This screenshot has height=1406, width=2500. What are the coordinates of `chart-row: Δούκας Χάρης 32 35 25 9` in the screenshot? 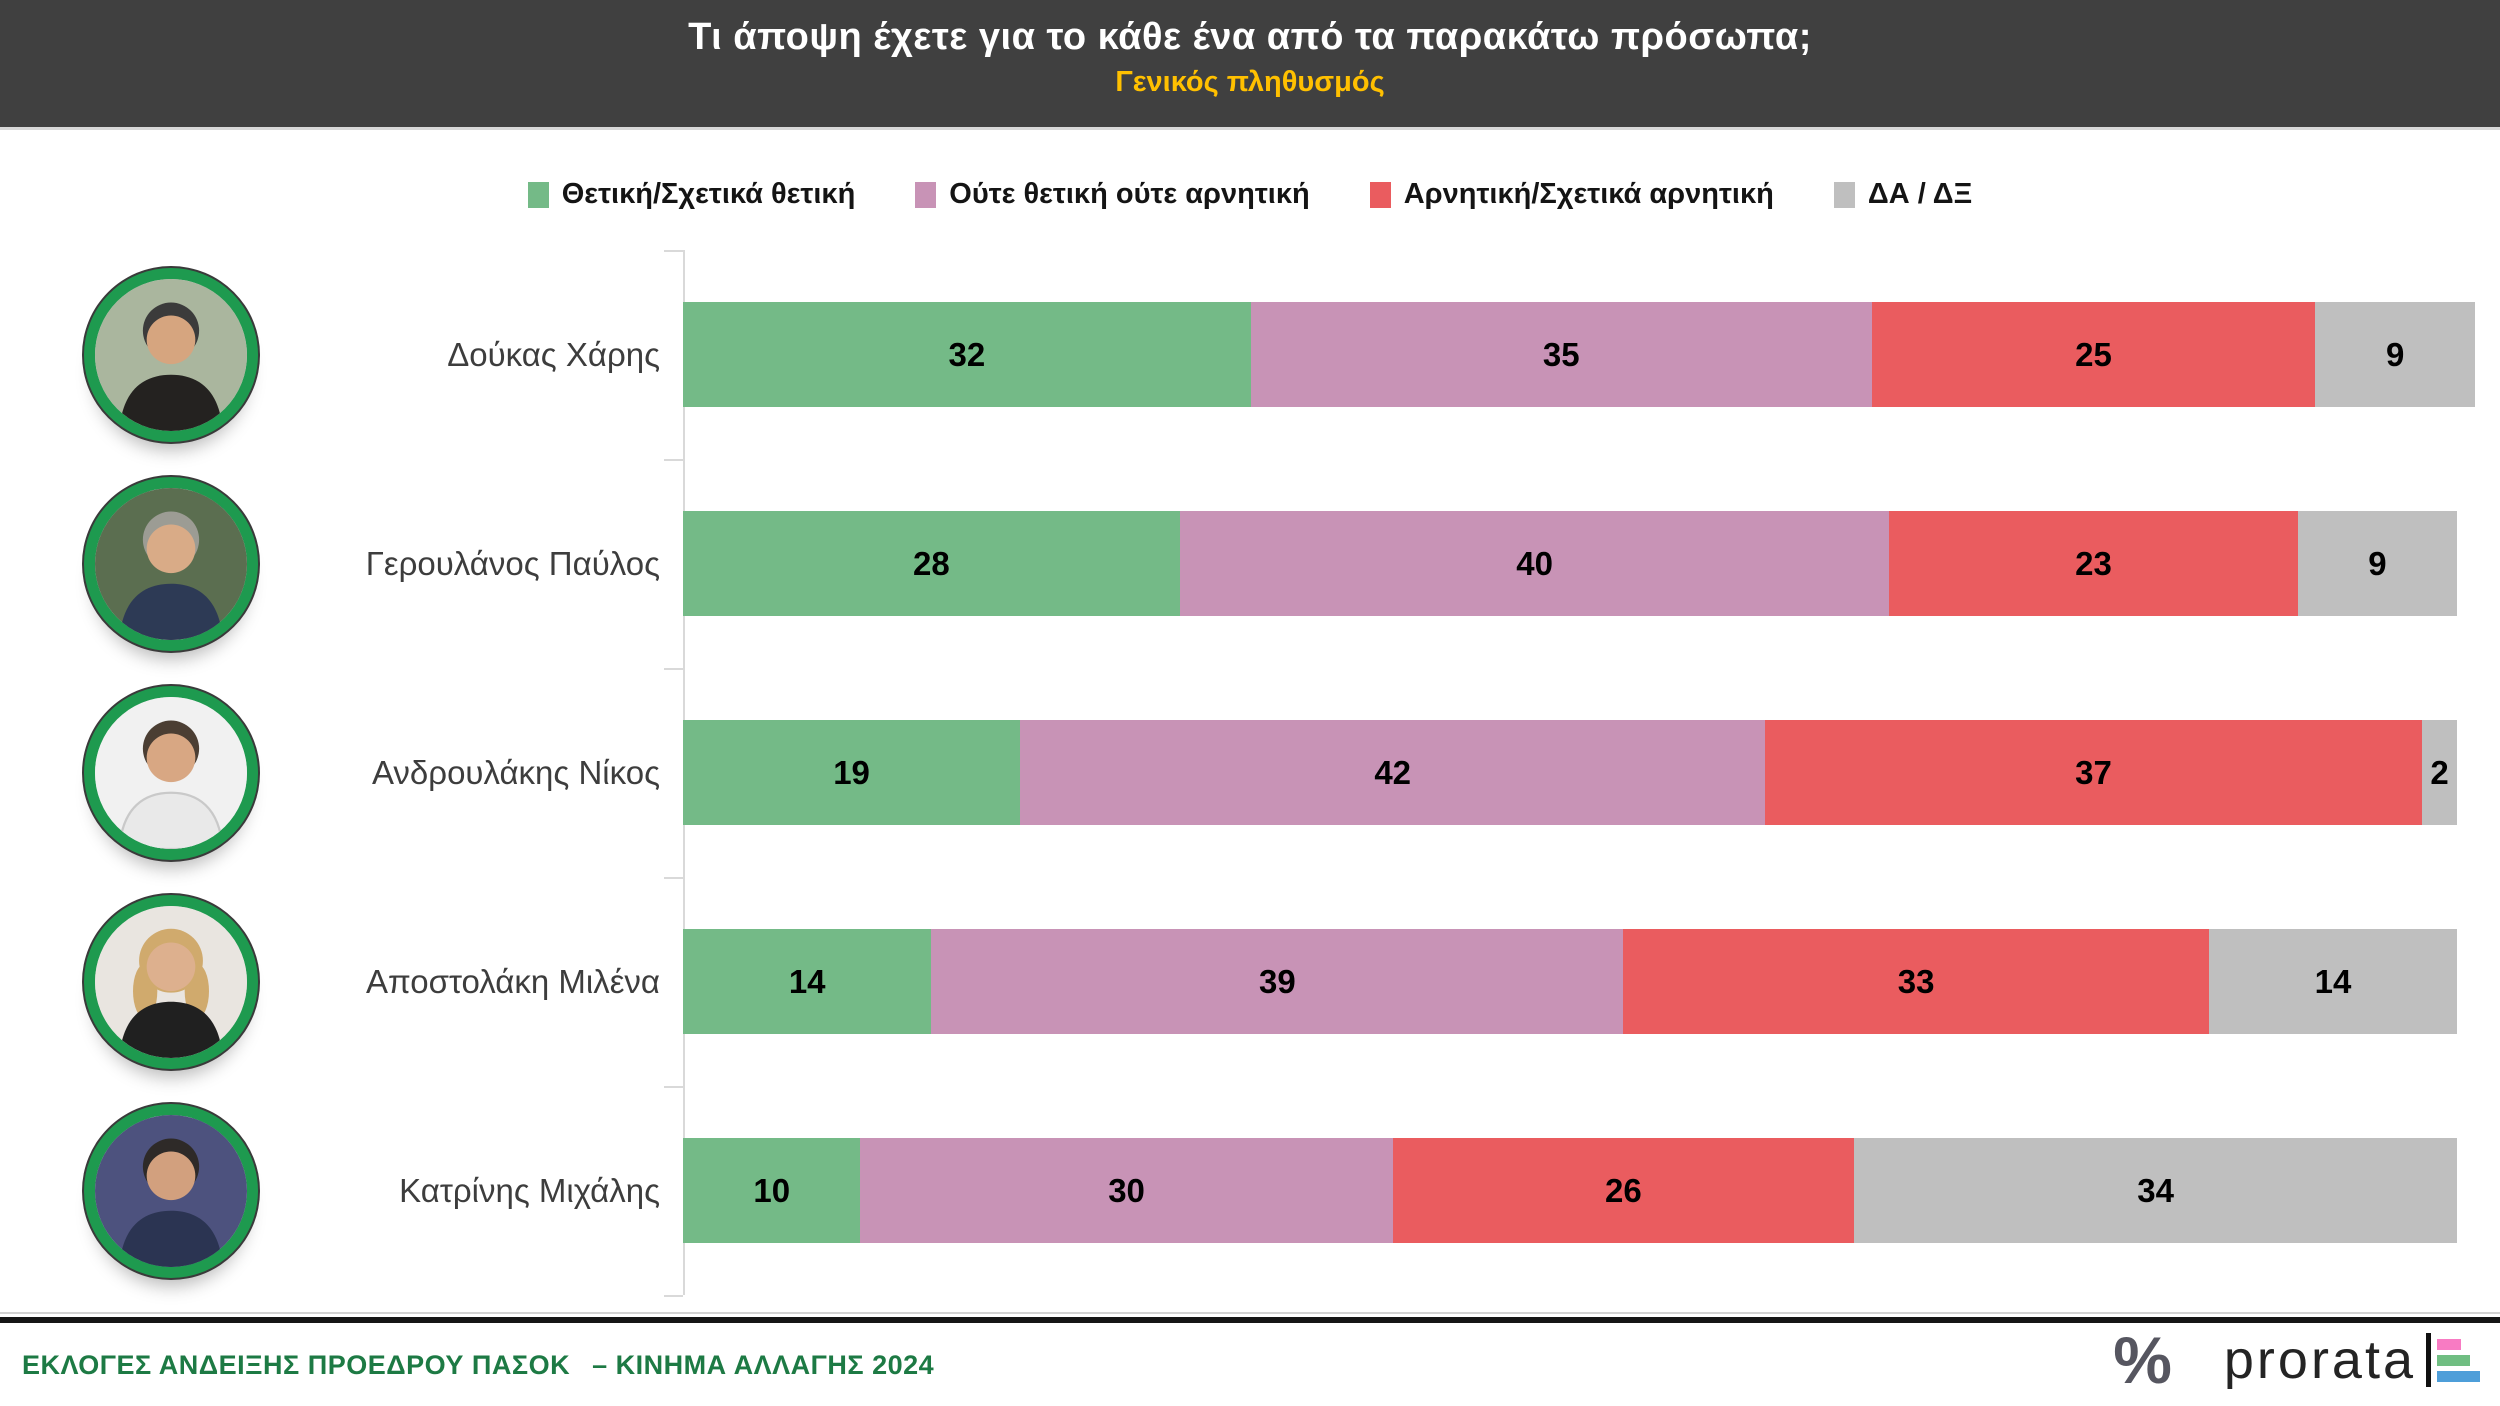 It's located at (1250, 354).